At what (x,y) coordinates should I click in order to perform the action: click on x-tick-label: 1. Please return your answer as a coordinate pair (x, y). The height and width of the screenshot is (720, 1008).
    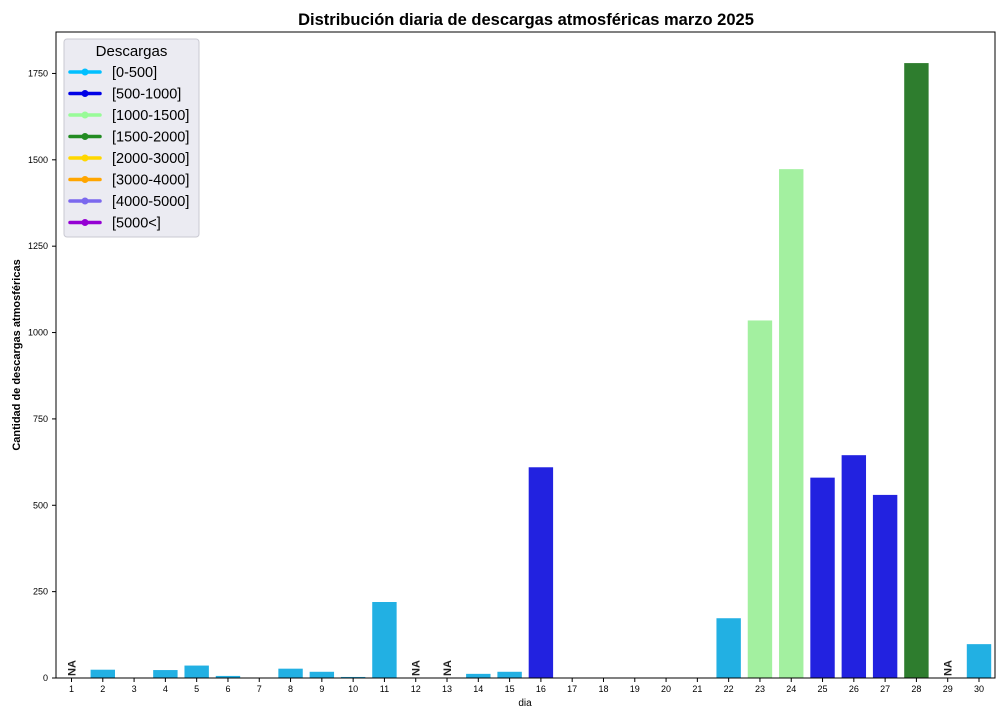
    Looking at the image, I should click on (71, 689).